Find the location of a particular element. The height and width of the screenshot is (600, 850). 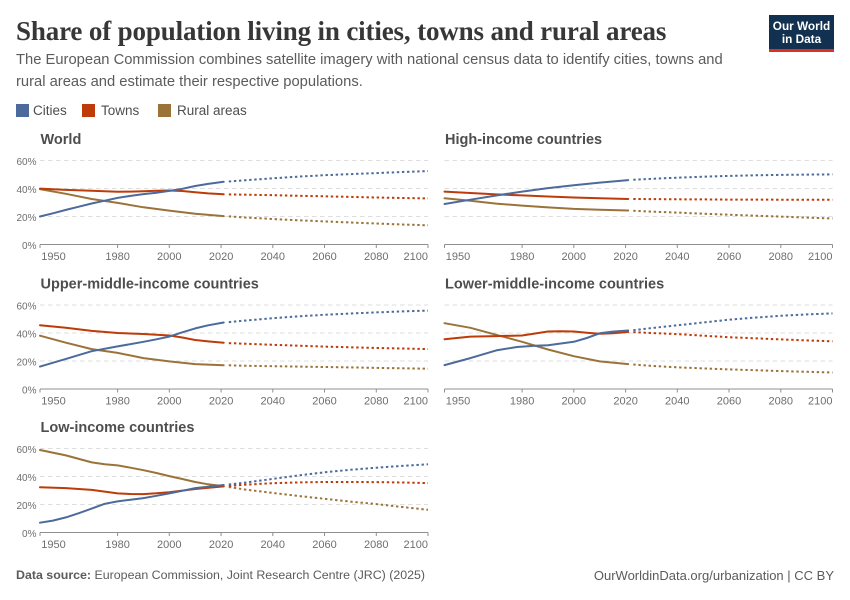

svg-text: Low-income countries is located at coordinates (118, 428).